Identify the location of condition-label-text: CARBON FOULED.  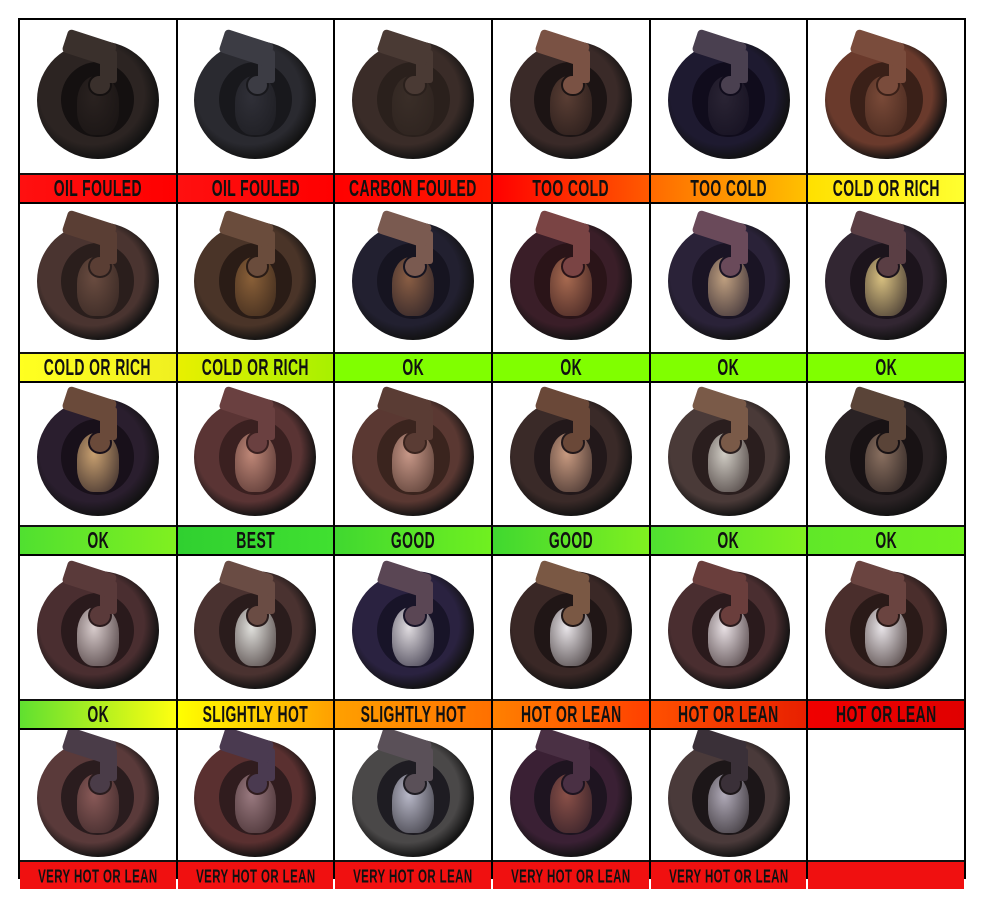
(413, 188).